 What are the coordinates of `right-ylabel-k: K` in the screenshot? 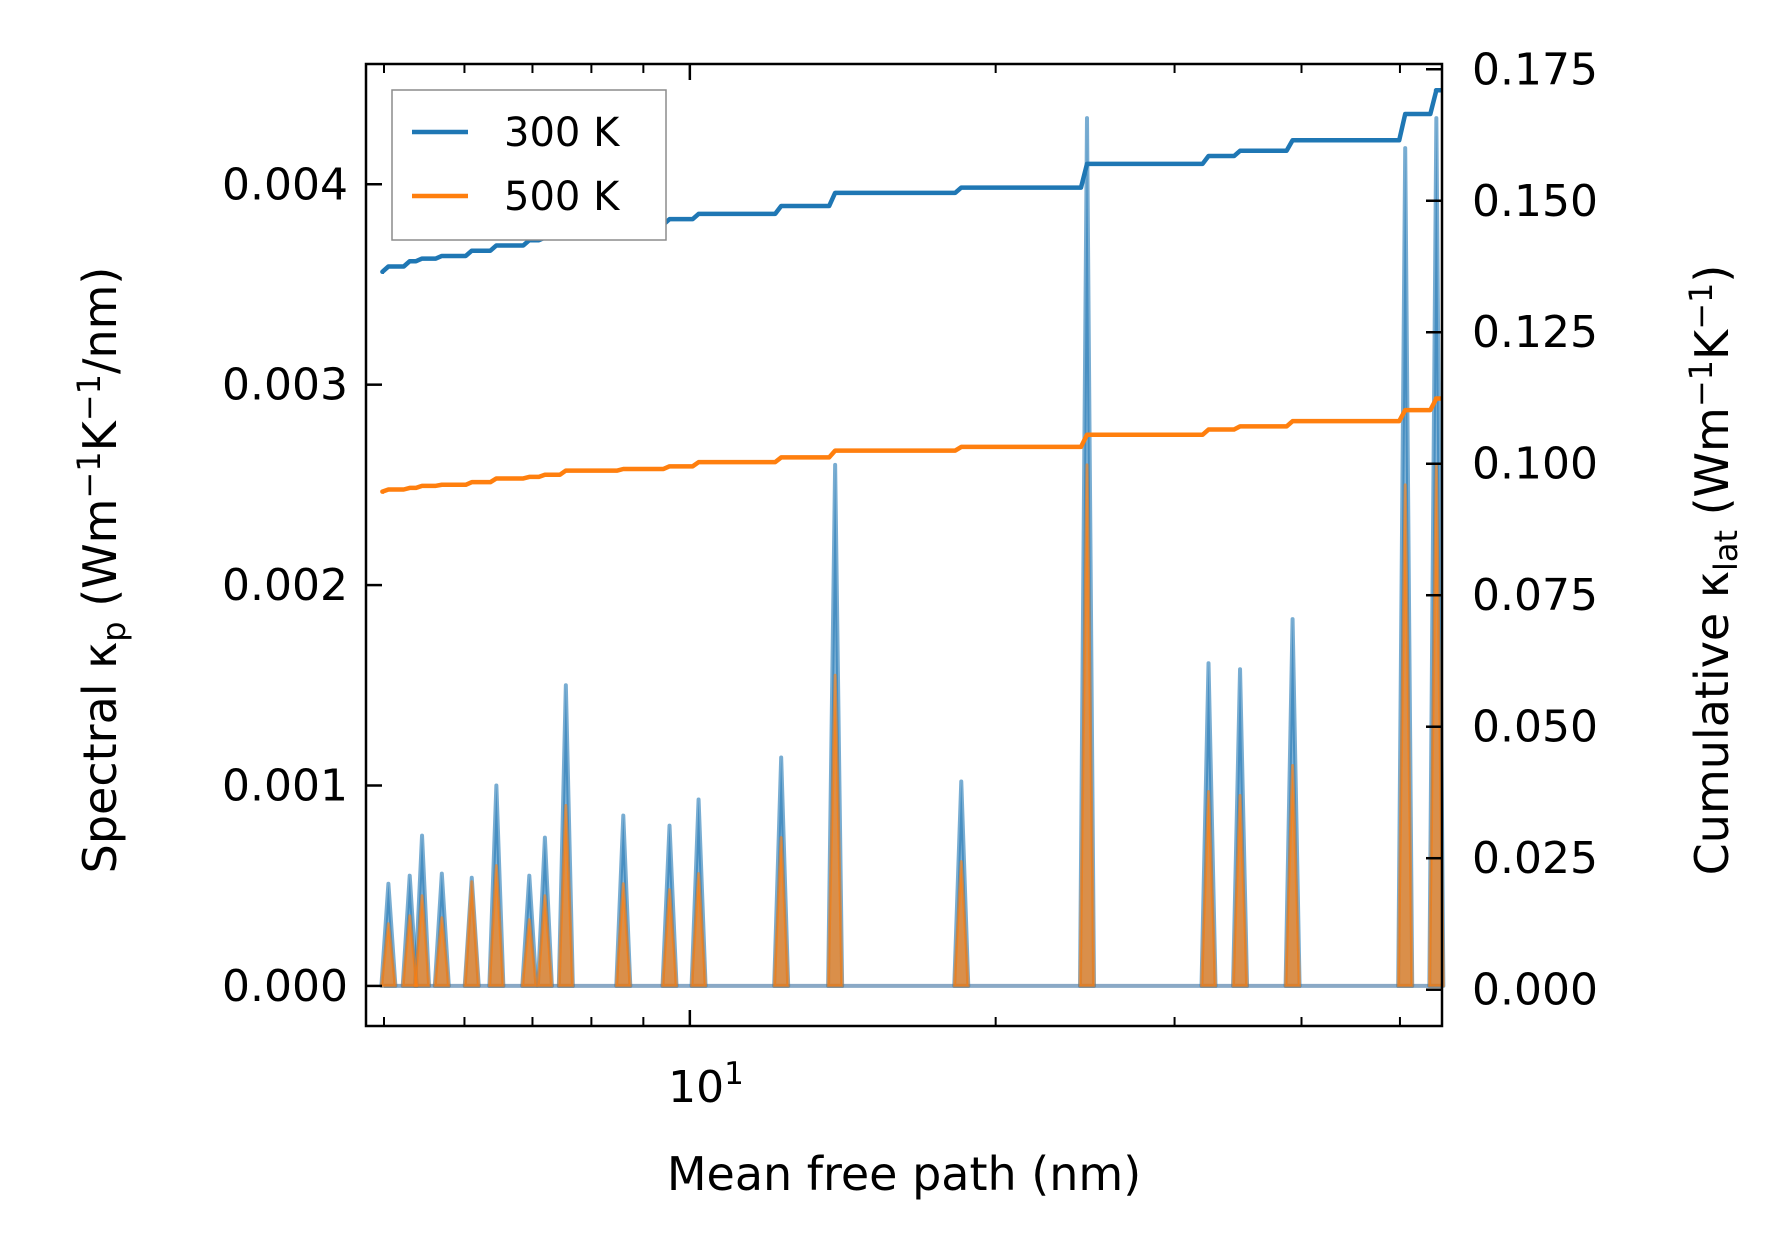 It's located at (1712, 344).